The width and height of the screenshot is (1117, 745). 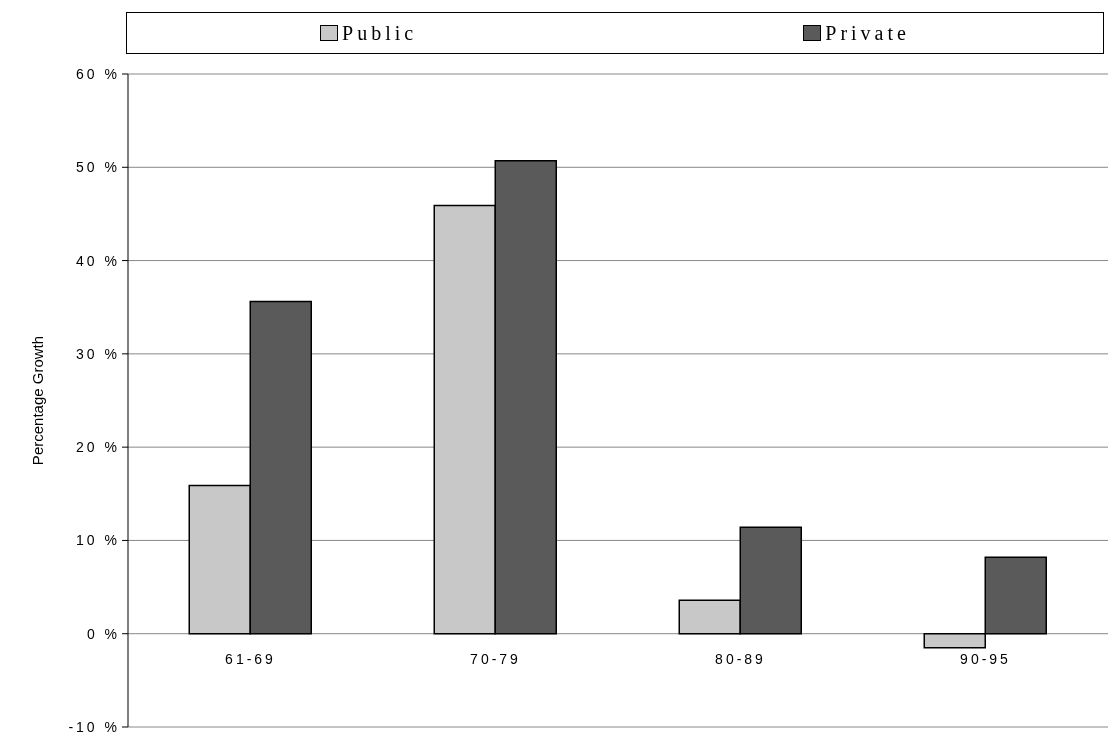 What do you see at coordinates (98, 260) in the screenshot?
I see `y-tick-label: 40 %` at bounding box center [98, 260].